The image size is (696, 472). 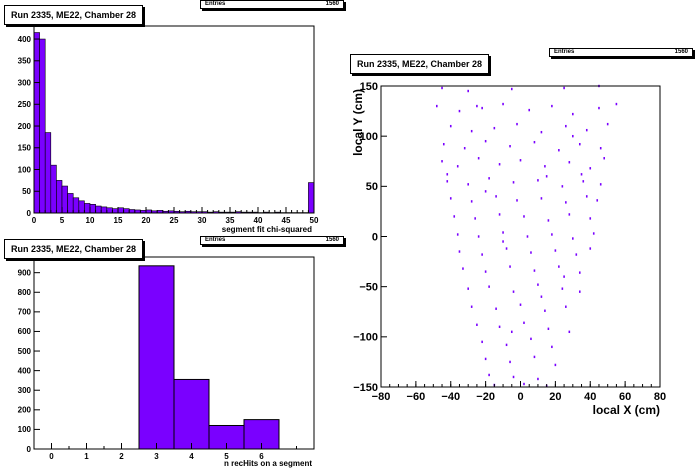 I want to click on nhits-ytick-label-2: 200, so click(x=25, y=410).